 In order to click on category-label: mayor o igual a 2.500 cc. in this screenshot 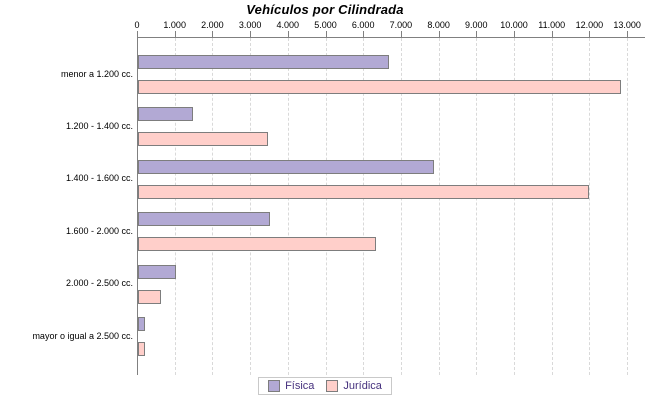, I will do `click(82, 335)`.